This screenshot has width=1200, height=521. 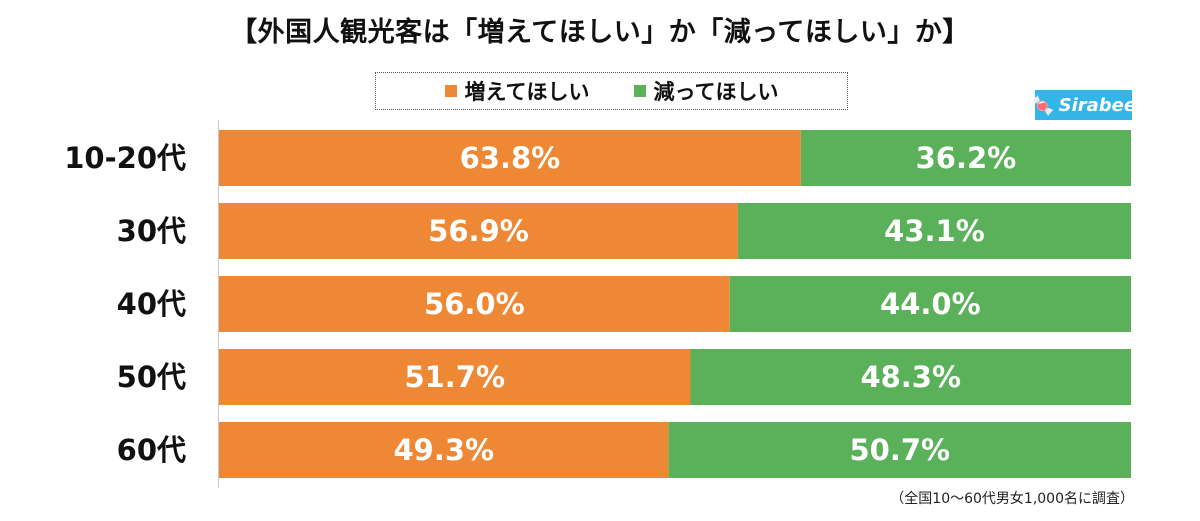 I want to click on data-label-increase: 51.7%, so click(x=454, y=377).